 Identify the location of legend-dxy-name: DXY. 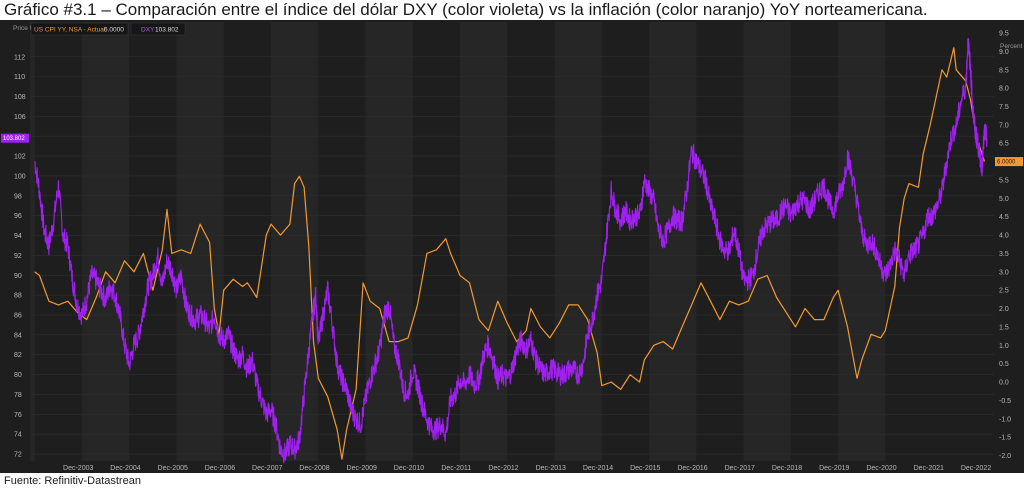
(148, 30).